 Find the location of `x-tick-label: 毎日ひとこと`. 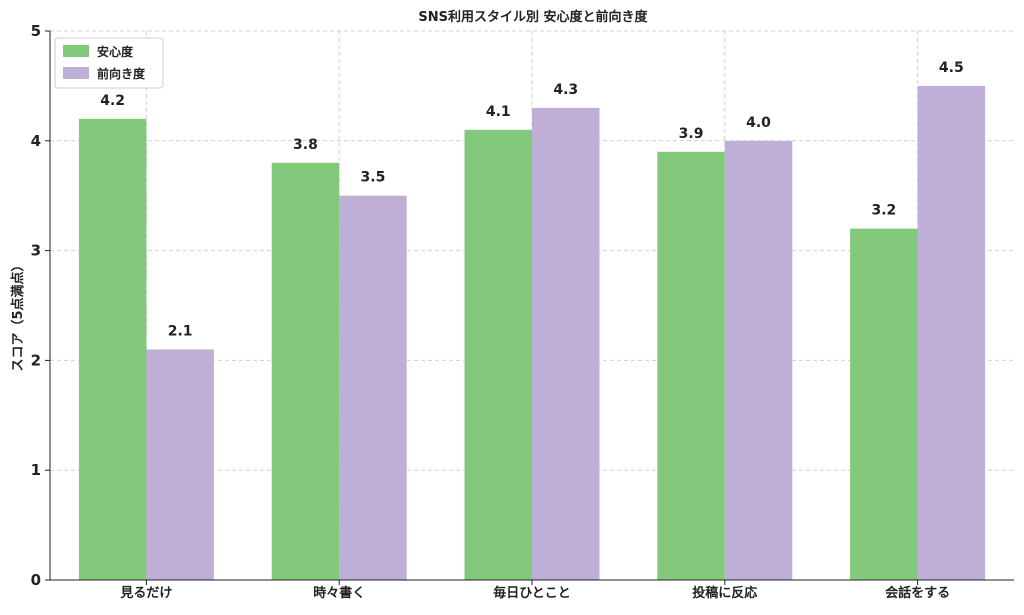

x-tick-label: 毎日ひとこと is located at coordinates (532, 593).